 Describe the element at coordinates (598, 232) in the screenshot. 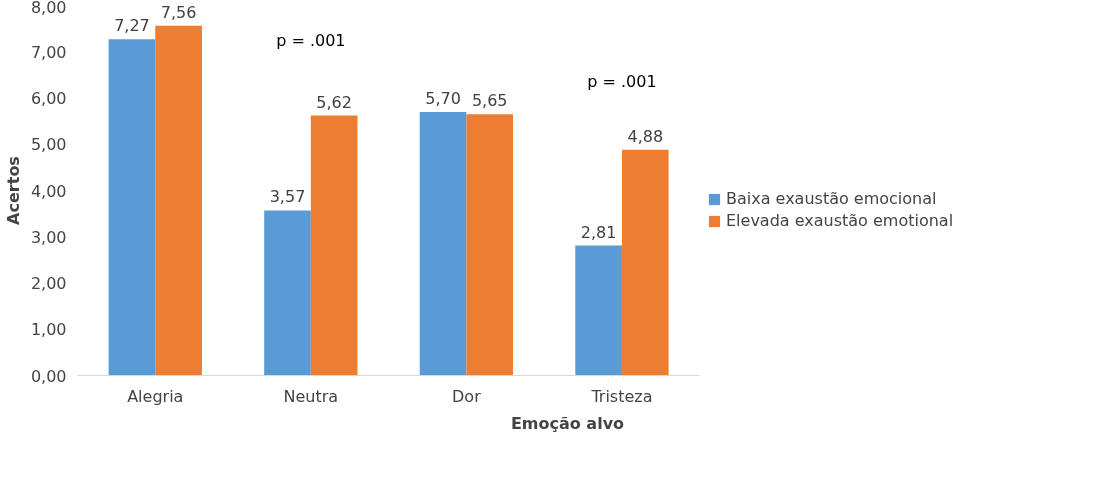

I see `data-label: 2,81` at that location.